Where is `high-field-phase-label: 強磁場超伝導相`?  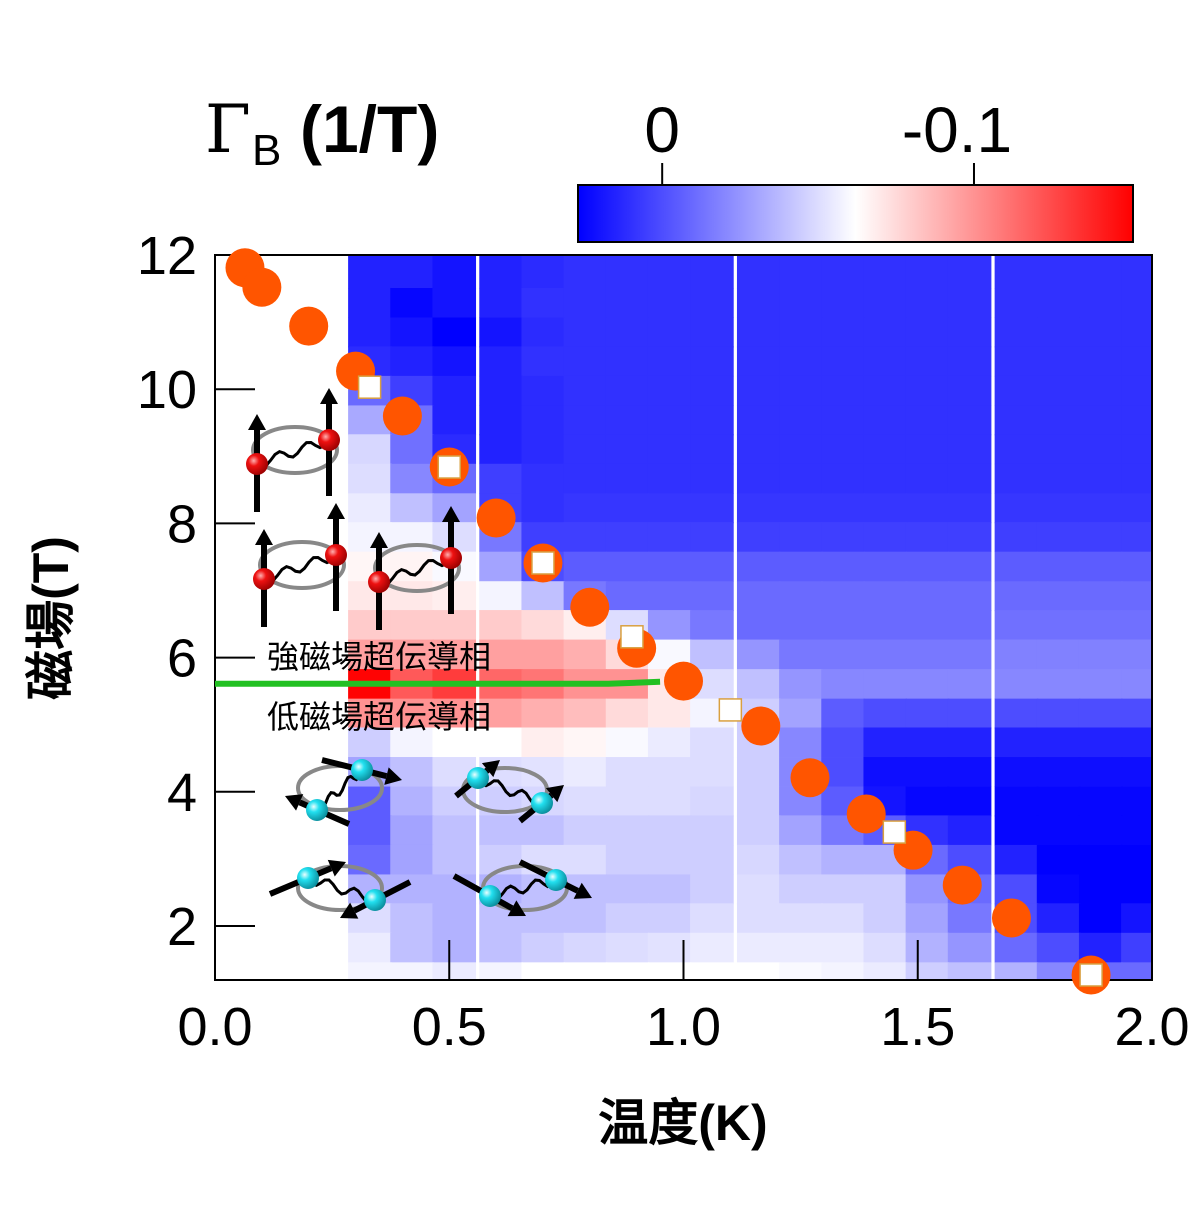 high-field-phase-label: 強磁場超伝導相 is located at coordinates (379, 657).